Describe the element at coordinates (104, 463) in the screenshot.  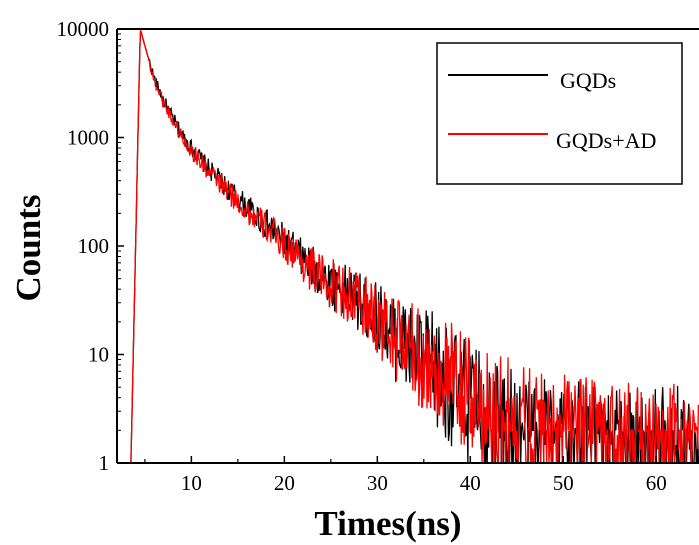
I see `y-tick-label-1: 1` at that location.